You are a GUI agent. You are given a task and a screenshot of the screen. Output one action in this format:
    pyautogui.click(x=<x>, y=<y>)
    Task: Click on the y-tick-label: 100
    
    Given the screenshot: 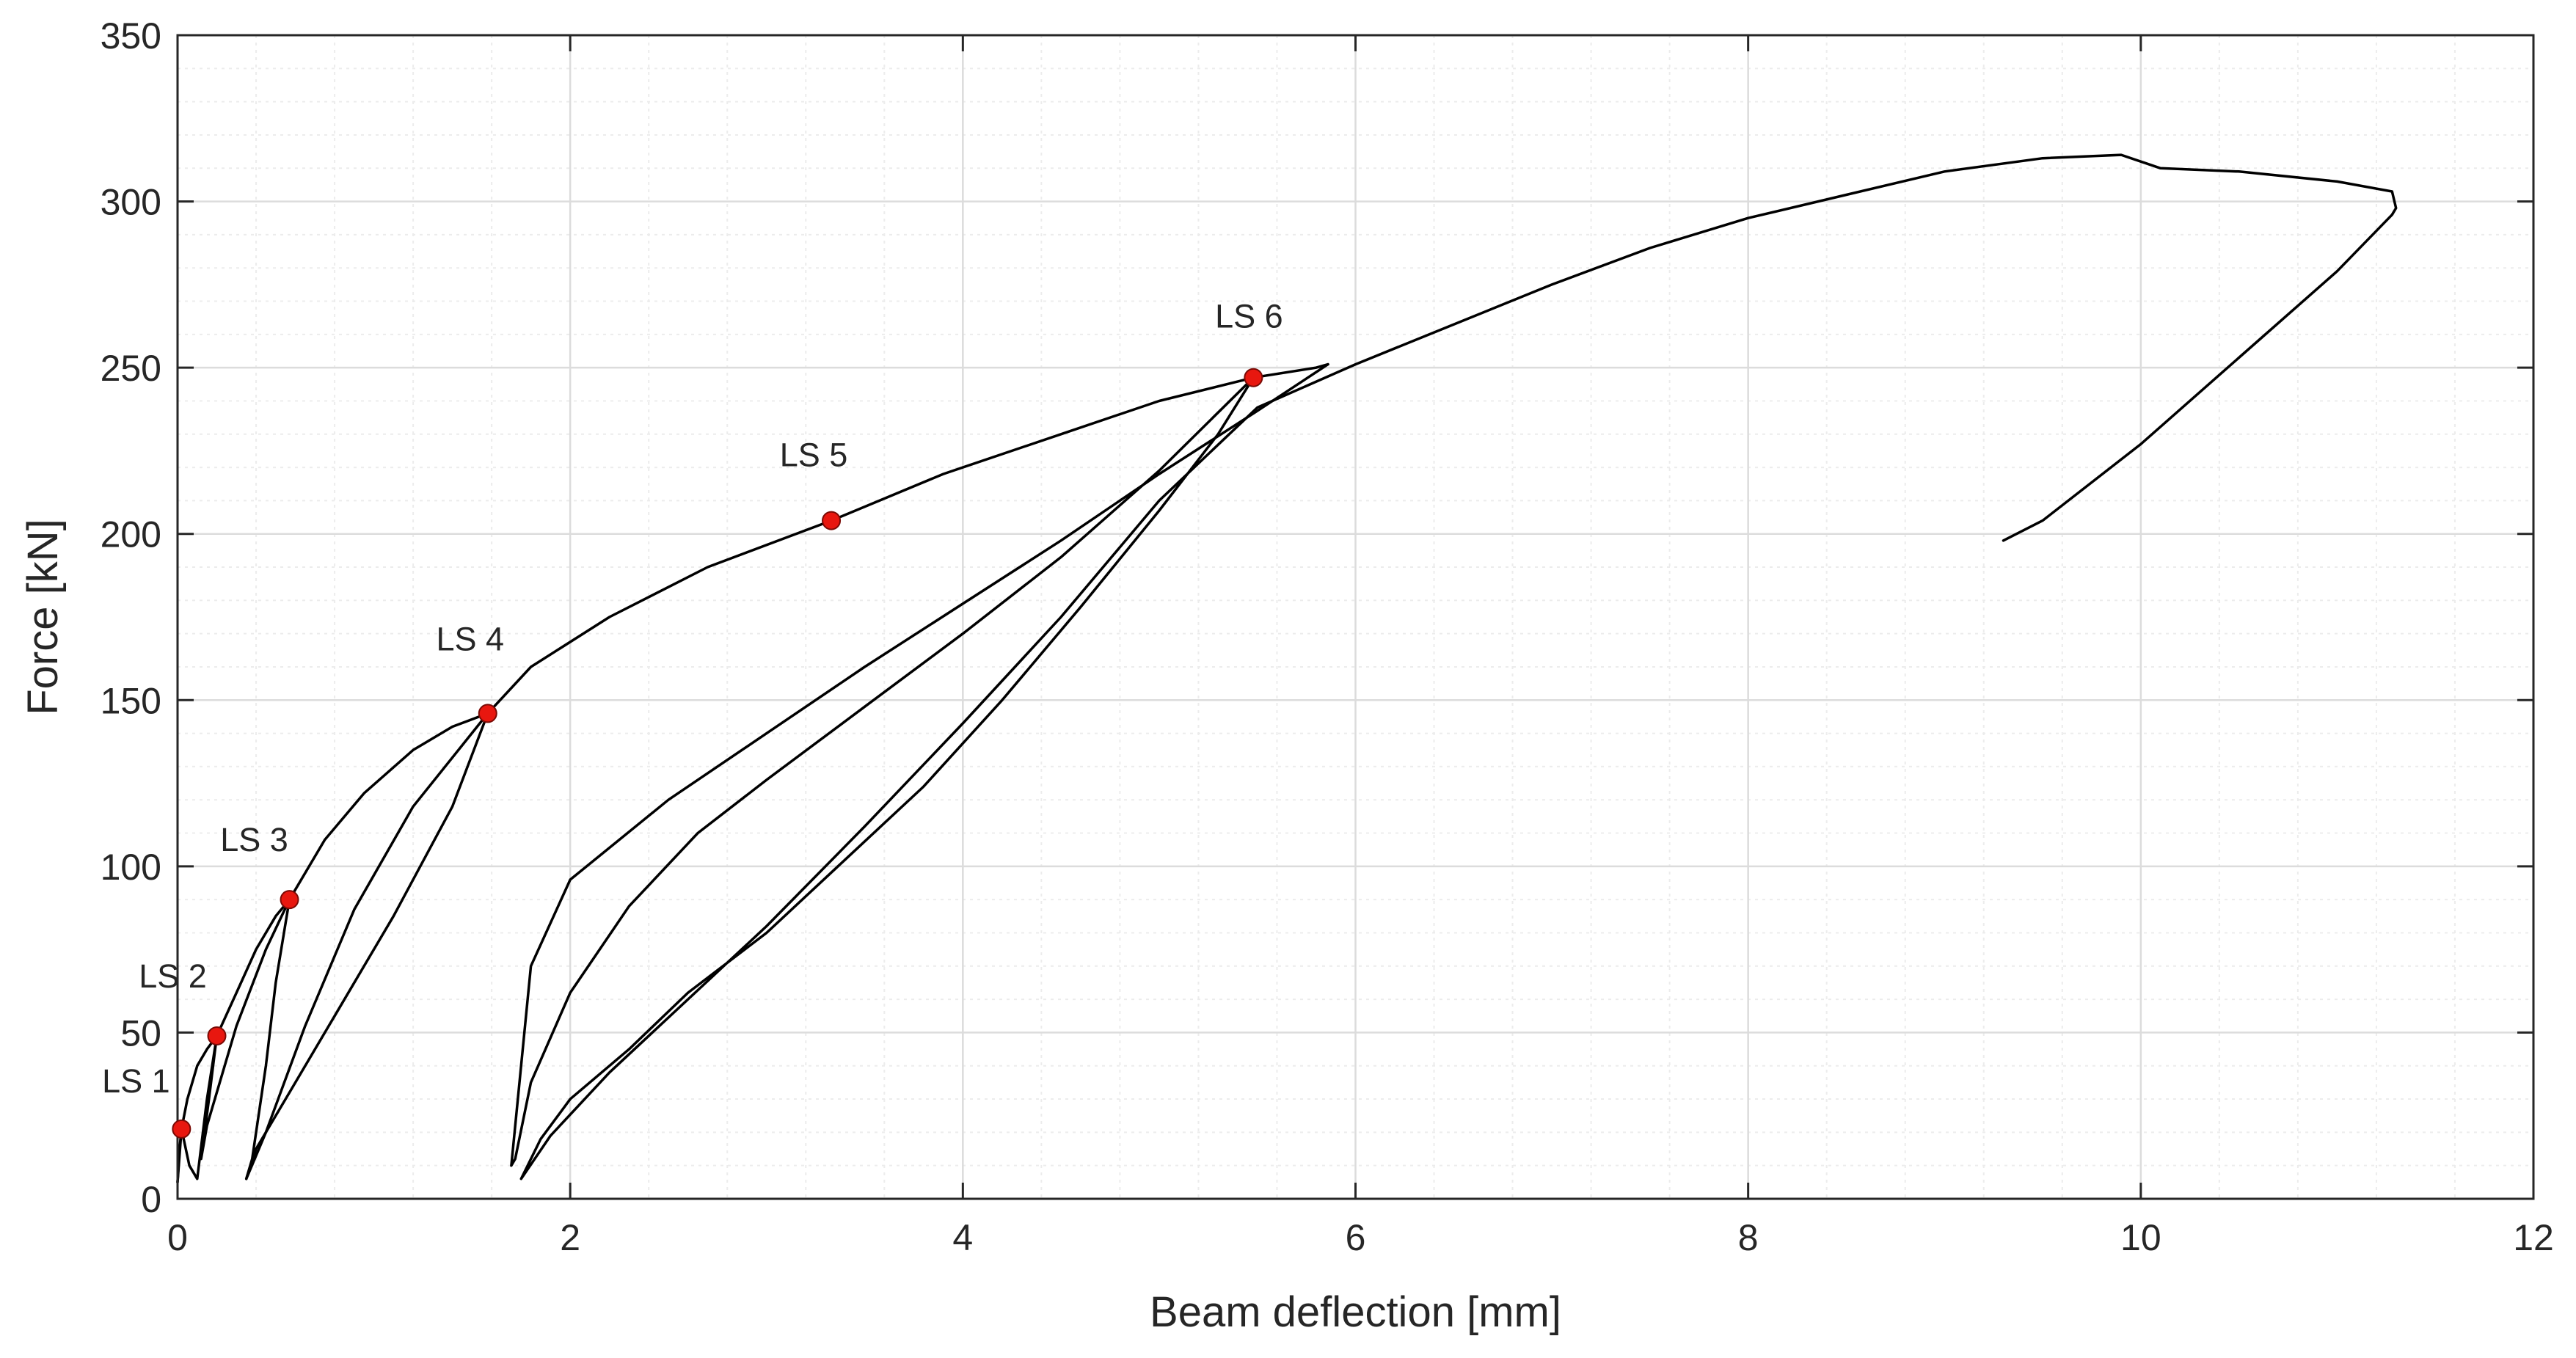 What is the action you would take?
    pyautogui.click(x=131, y=868)
    